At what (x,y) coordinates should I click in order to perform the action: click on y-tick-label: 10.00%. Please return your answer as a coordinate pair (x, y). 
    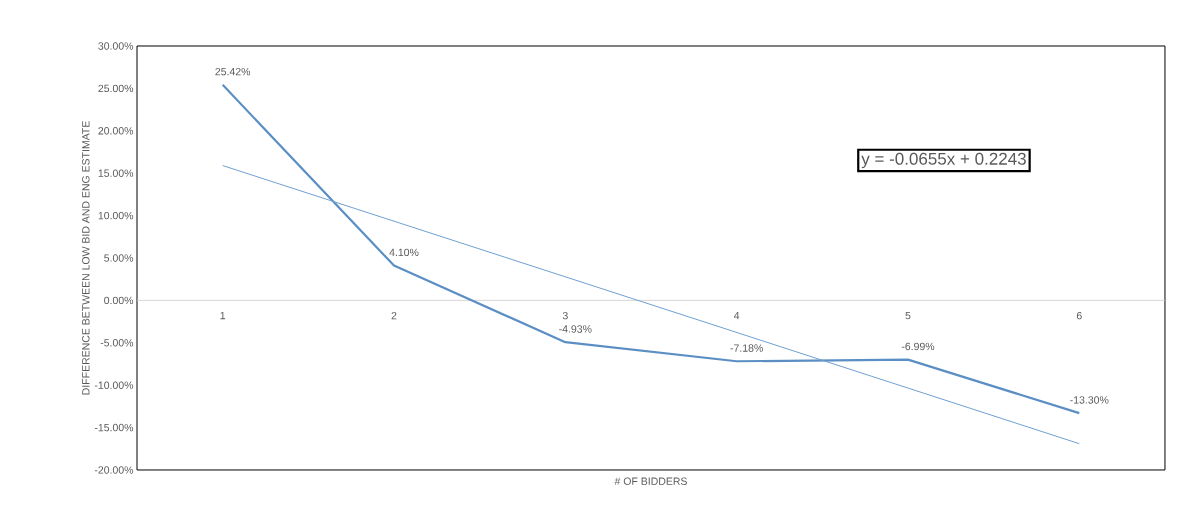
    Looking at the image, I should click on (116, 215).